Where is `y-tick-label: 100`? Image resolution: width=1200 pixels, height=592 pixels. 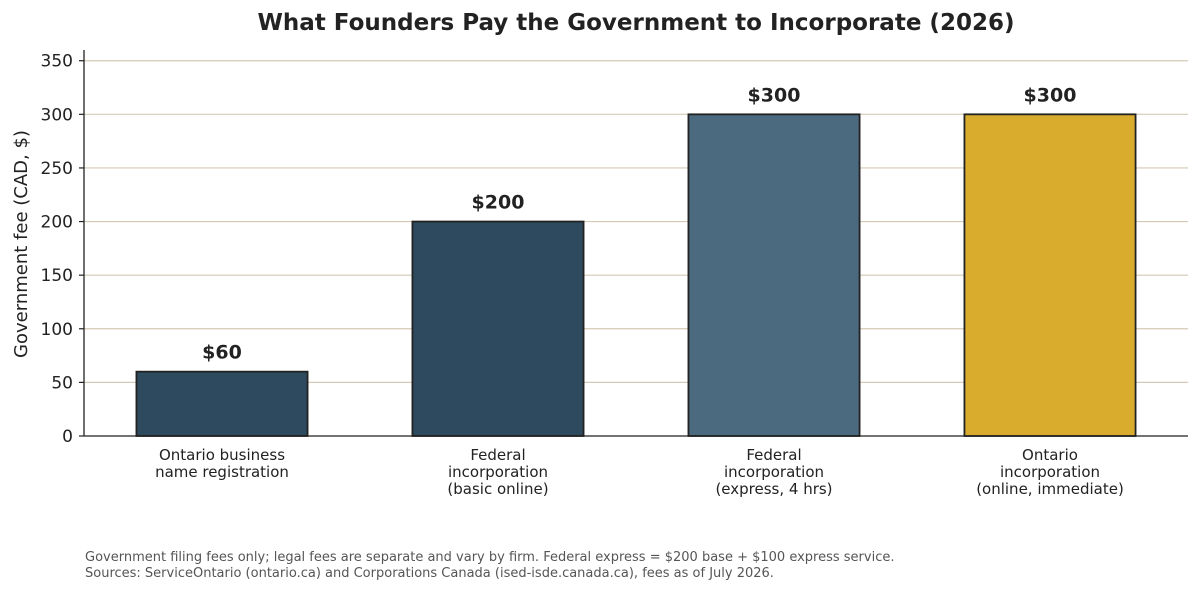
y-tick-label: 100 is located at coordinates (57, 330).